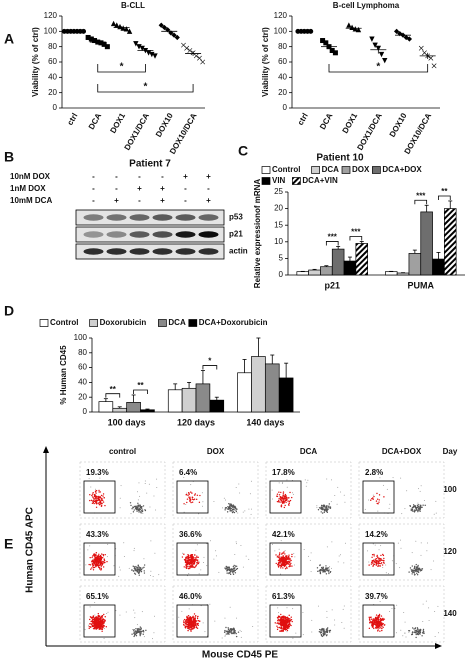 This screenshot has height=661, width=474. I want to click on day-label: 120, so click(450, 551).